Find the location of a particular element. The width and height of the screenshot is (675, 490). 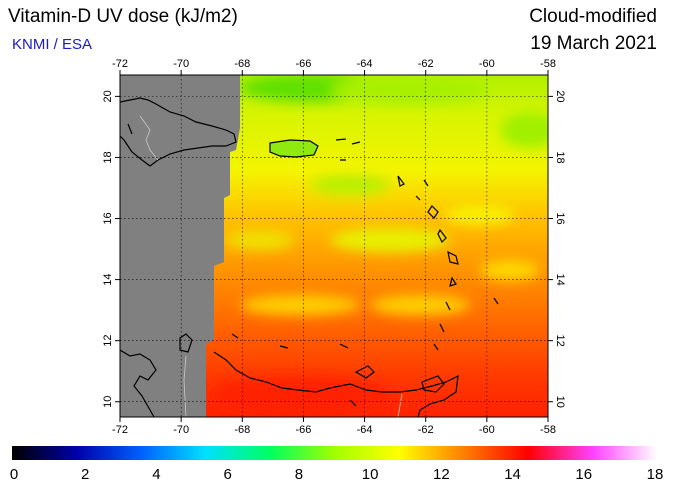

lat-label-right-0: 10 is located at coordinates (560, 402).